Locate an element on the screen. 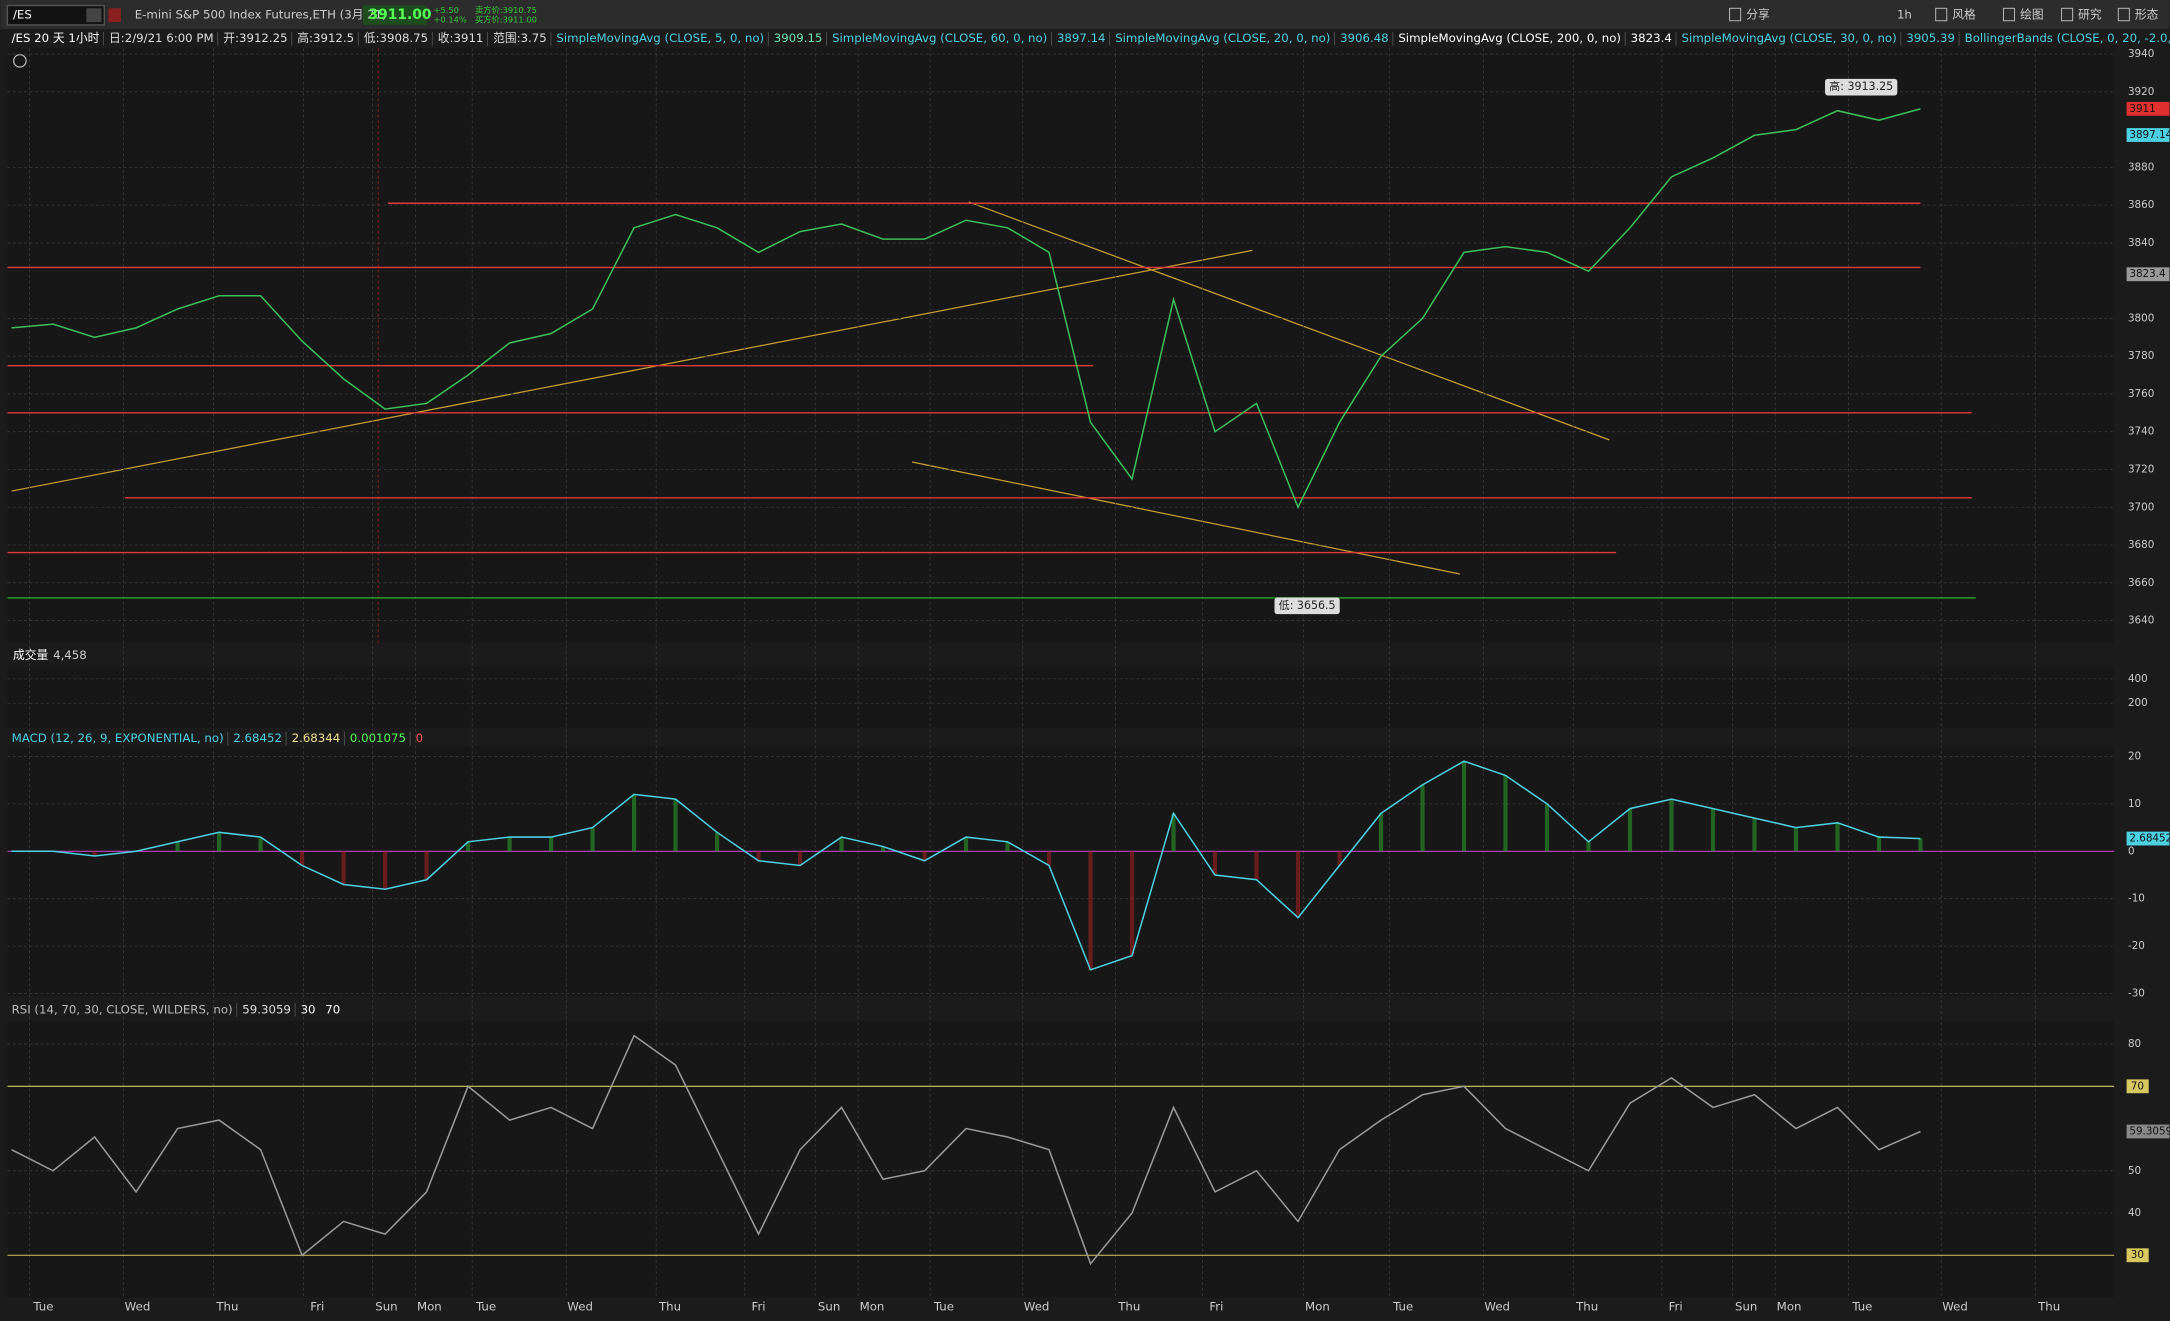  time-label: Tue is located at coordinates (42, 1307).